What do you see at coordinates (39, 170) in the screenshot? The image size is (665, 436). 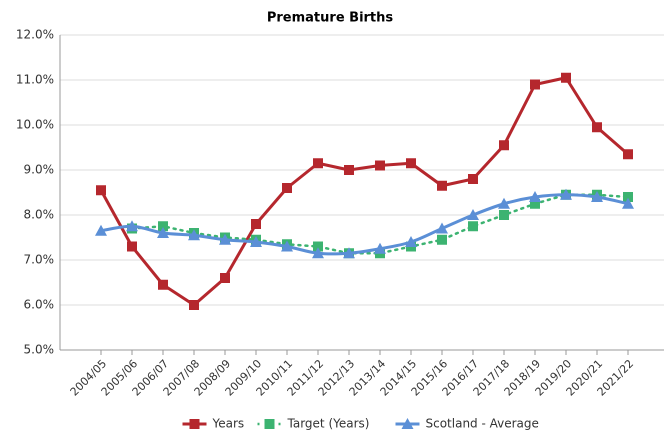 I see `y-tick-label: 9.0%` at bounding box center [39, 170].